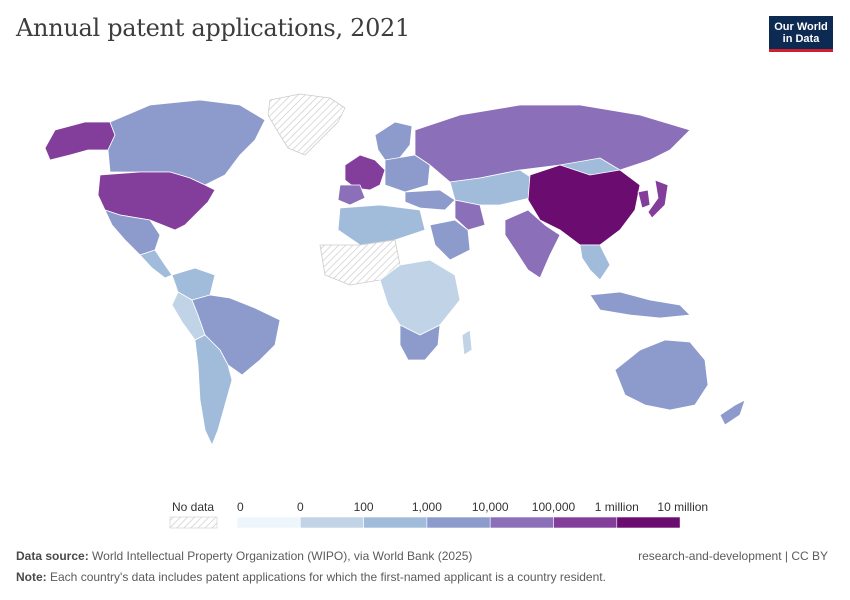 Image resolution: width=850 pixels, height=600 pixels. I want to click on country-korea, so click(644, 199).